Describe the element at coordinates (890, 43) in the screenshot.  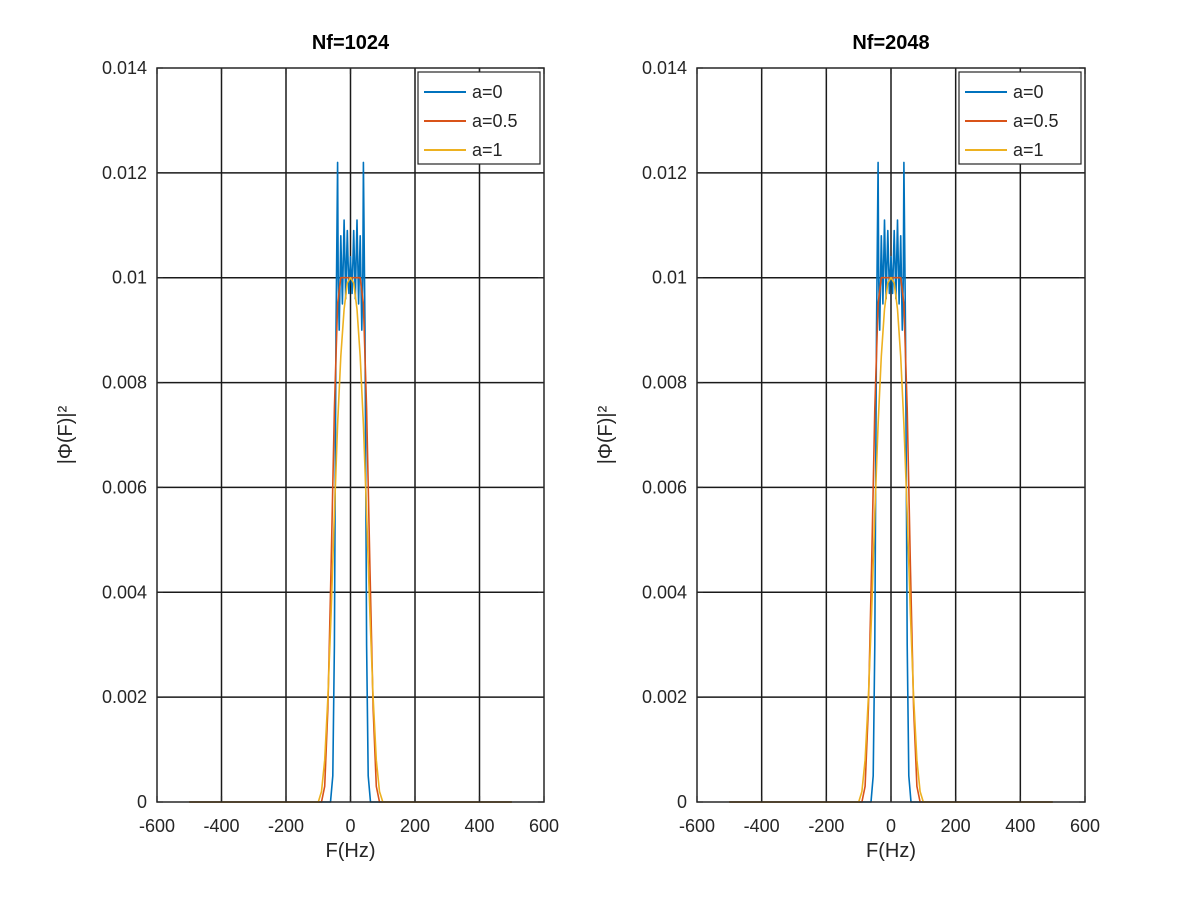
I see `chart-title: Nf=2048` at that location.